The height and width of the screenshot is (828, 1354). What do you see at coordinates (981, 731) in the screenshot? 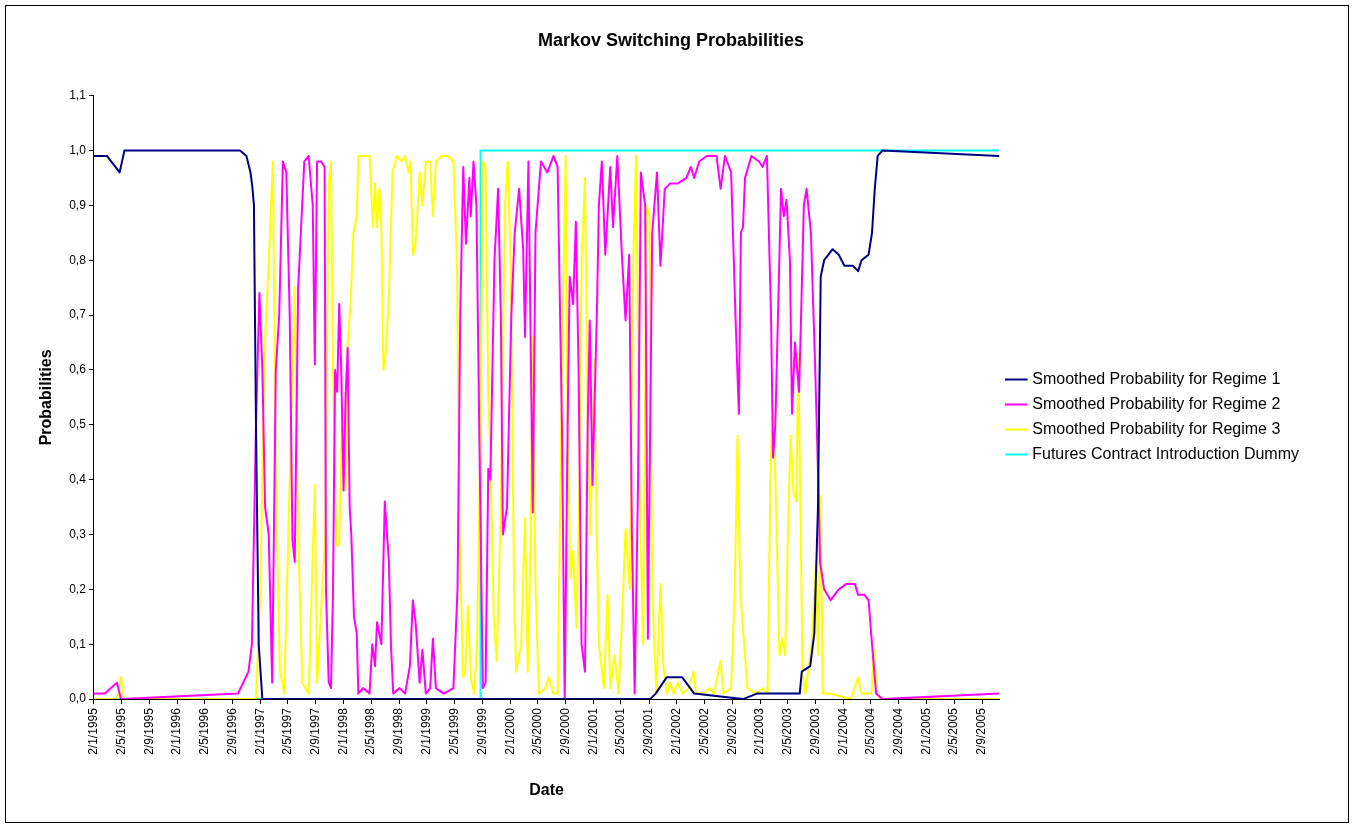
I see `x-tick-label: 2/9/2005` at bounding box center [981, 731].